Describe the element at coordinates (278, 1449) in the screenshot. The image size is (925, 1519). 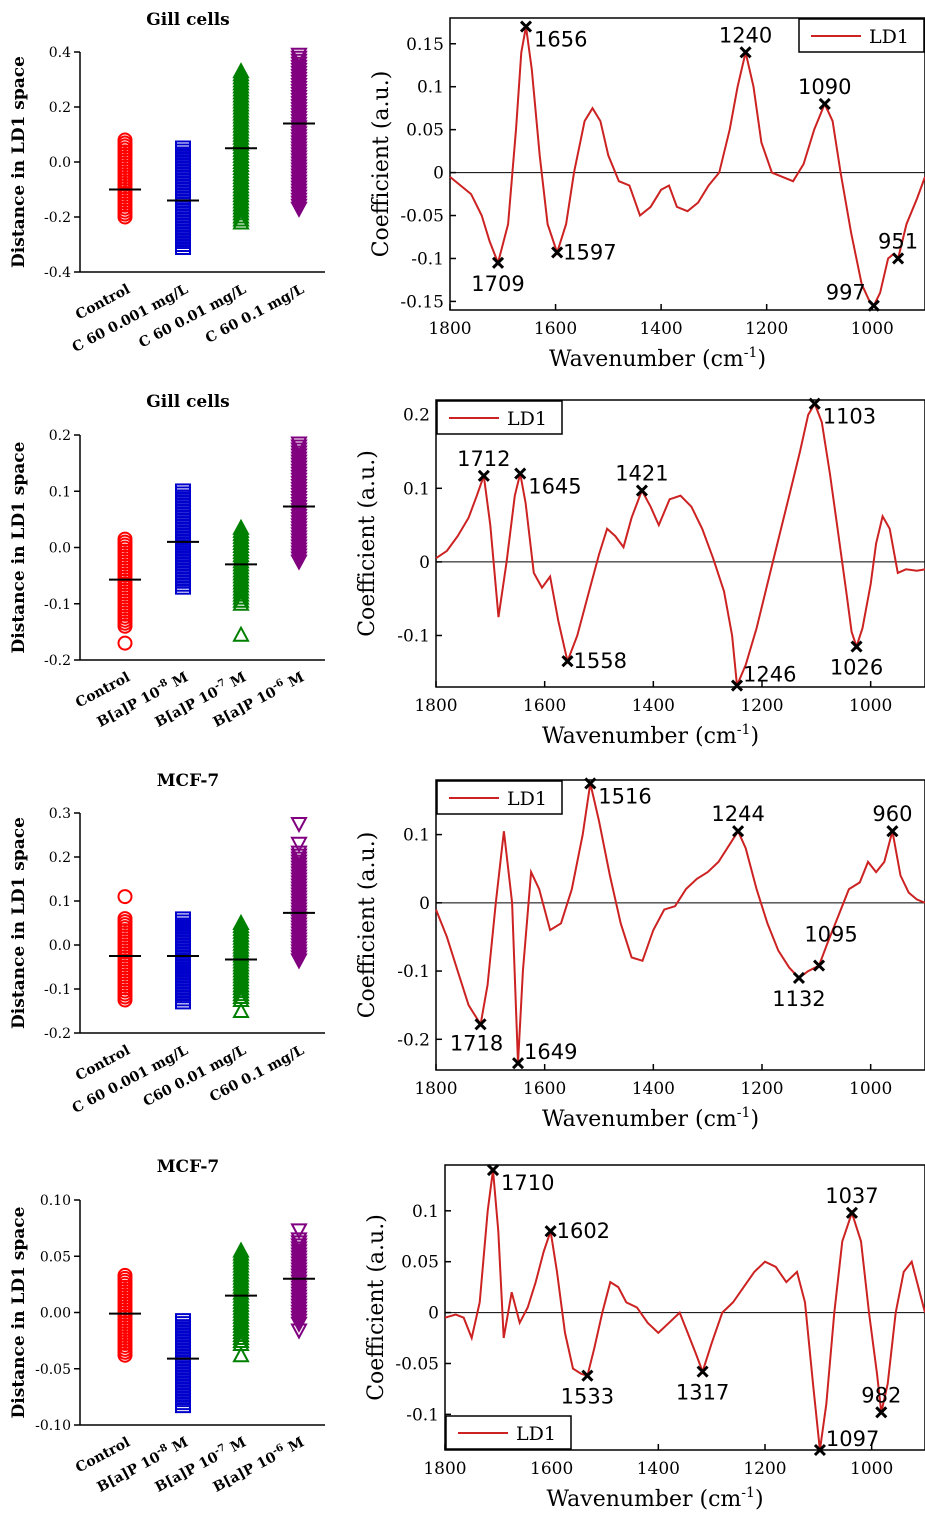
I see `category-label-exponent: -6` at that location.